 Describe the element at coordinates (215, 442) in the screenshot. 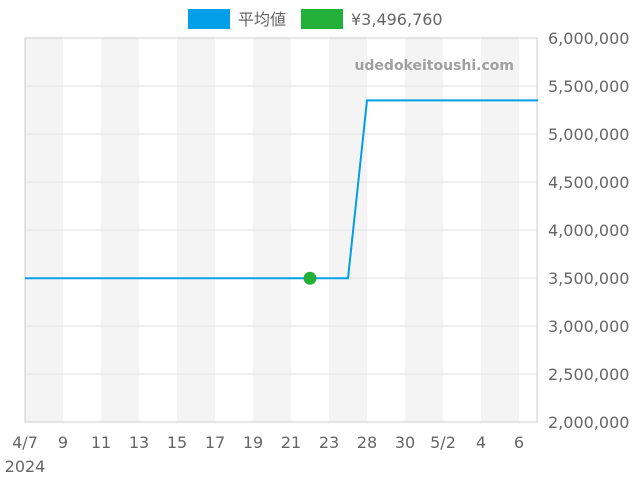

I see `x-tick-label: 17` at that location.